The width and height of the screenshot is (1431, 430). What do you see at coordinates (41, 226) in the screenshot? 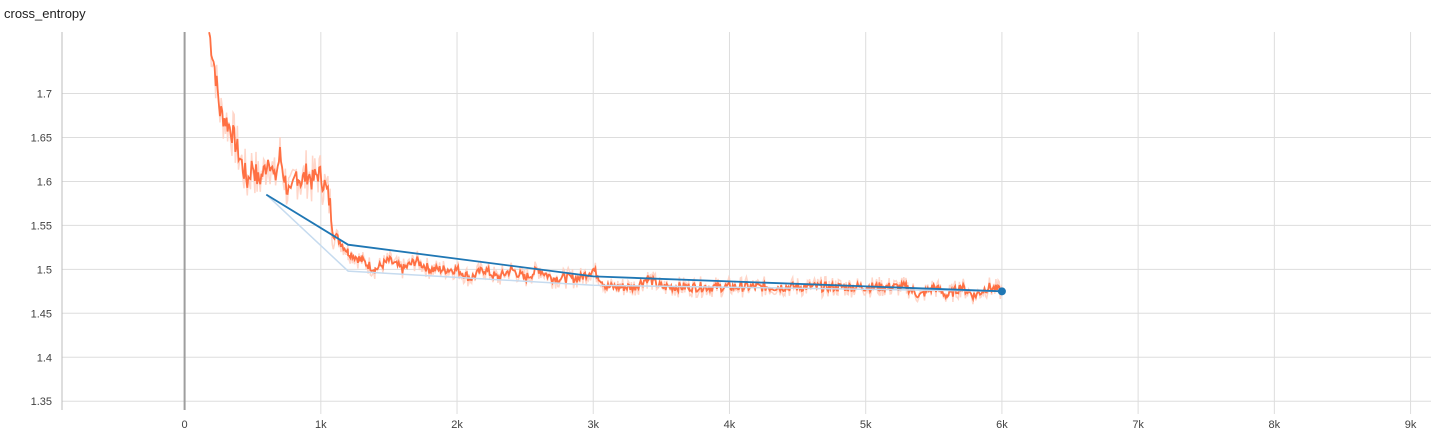
I see `y-tick-label: 1.55` at bounding box center [41, 226].